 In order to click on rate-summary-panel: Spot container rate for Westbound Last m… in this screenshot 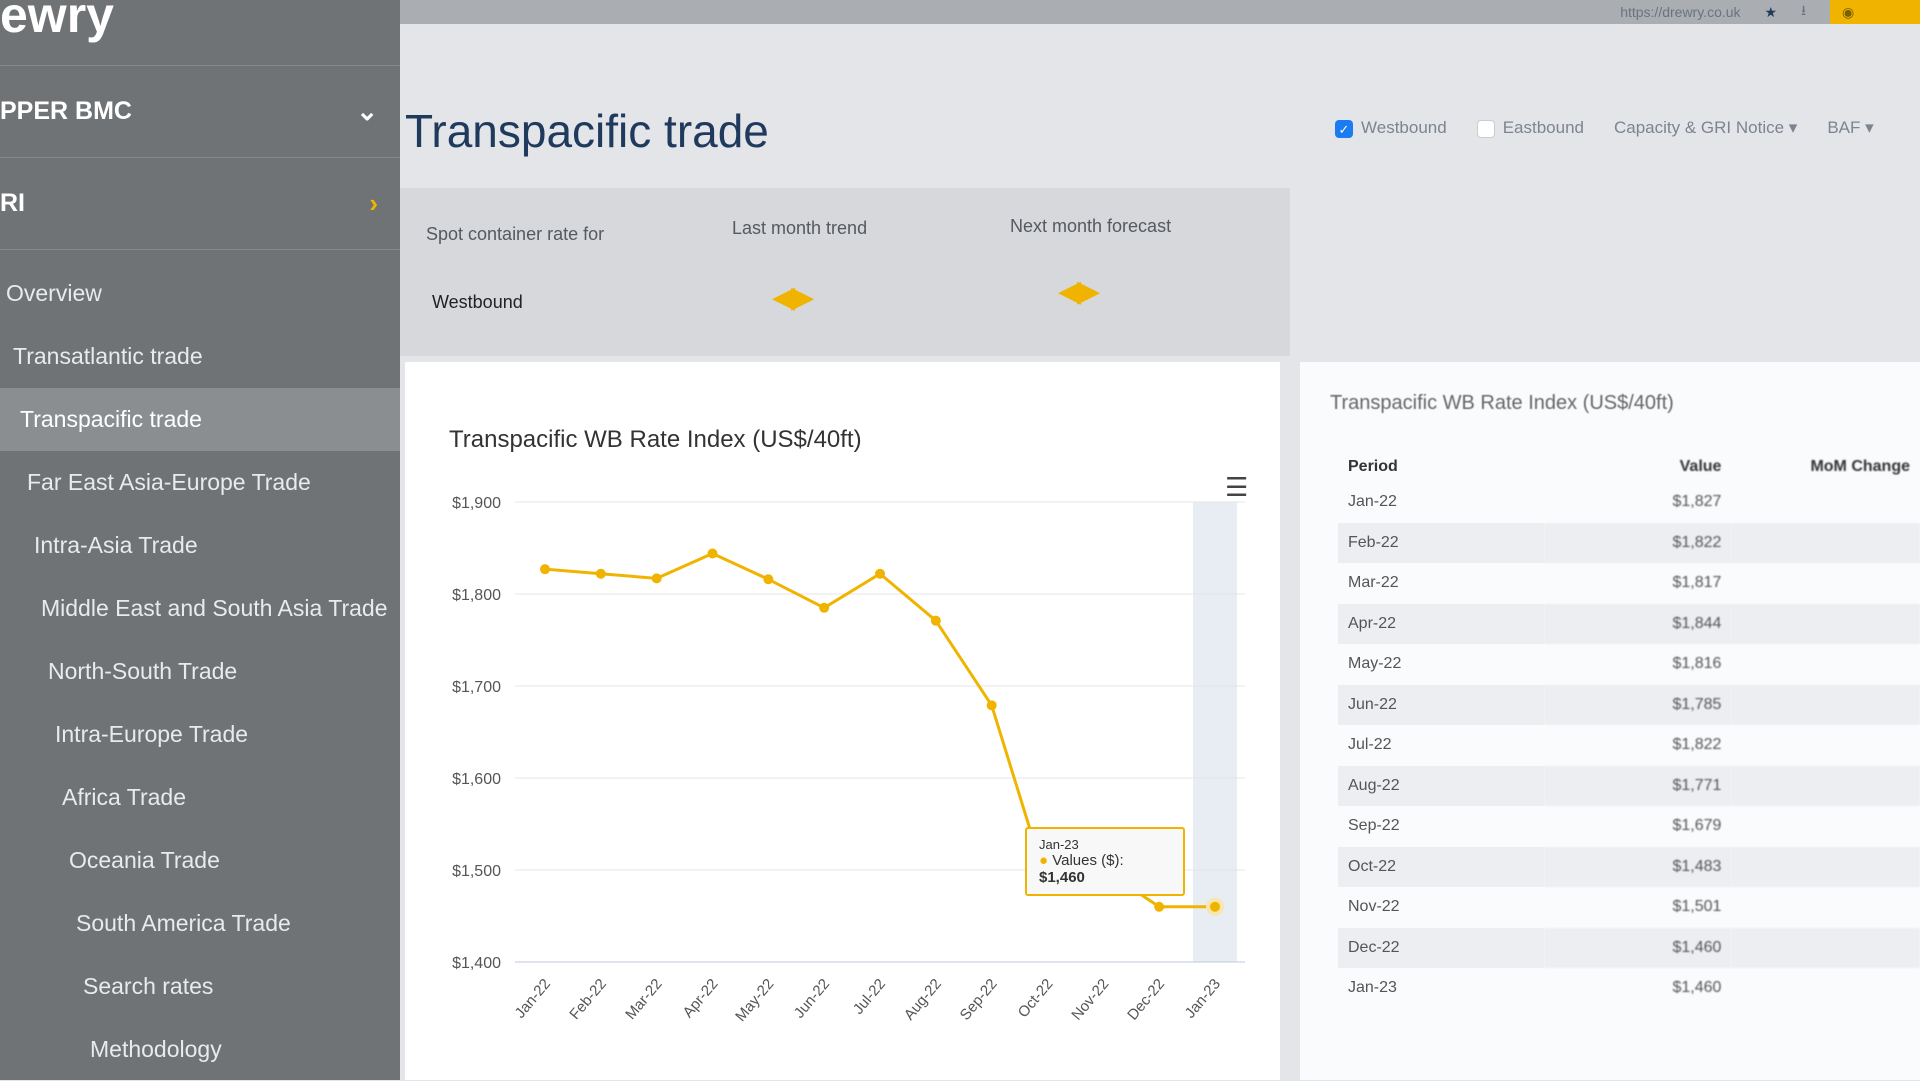, I will do `click(845, 272)`.